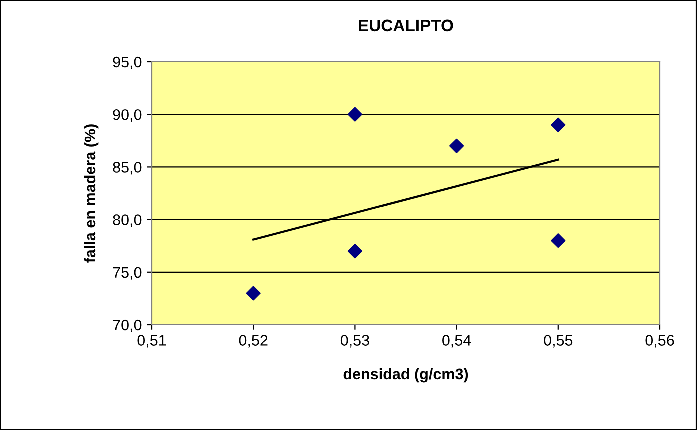  Describe the element at coordinates (253, 341) in the screenshot. I see `x-tick-label: 0,52` at that location.